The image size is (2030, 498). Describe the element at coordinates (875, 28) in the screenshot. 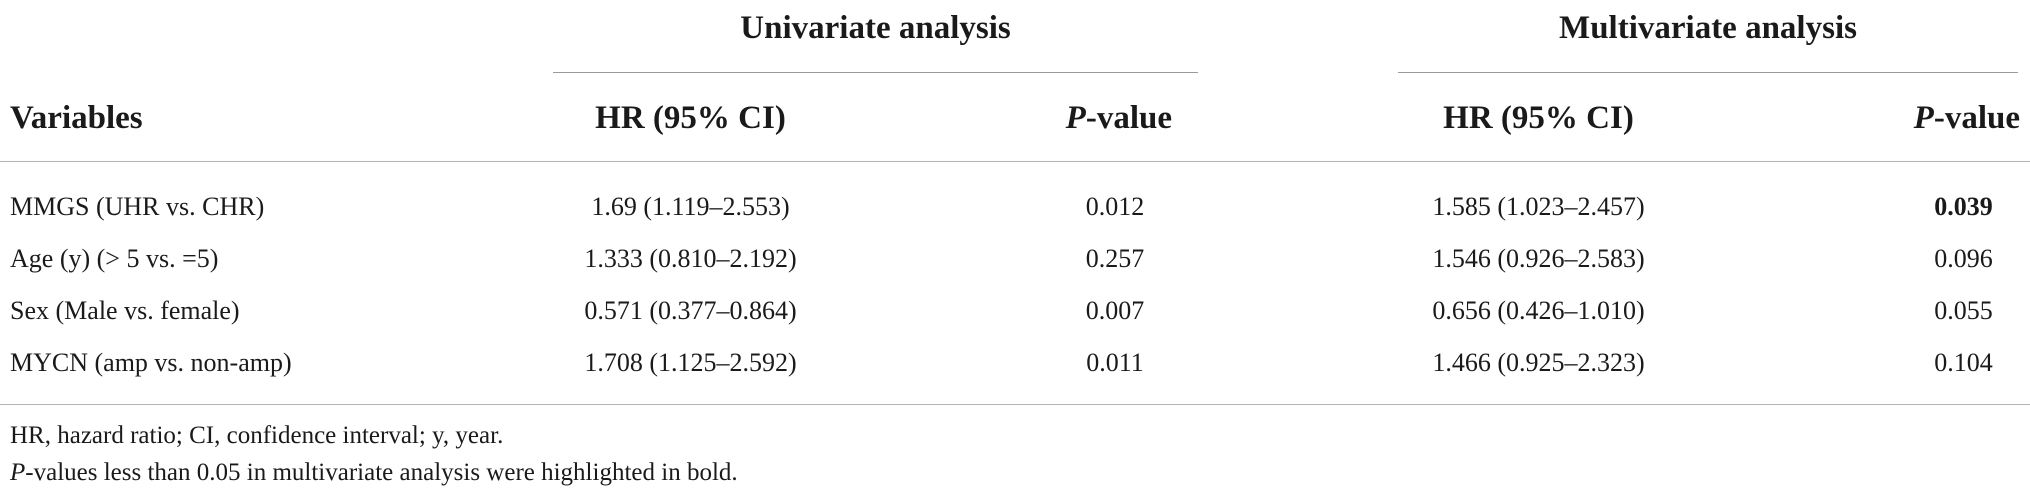

I see `univariate-group-title: Univariate analysis` at that location.